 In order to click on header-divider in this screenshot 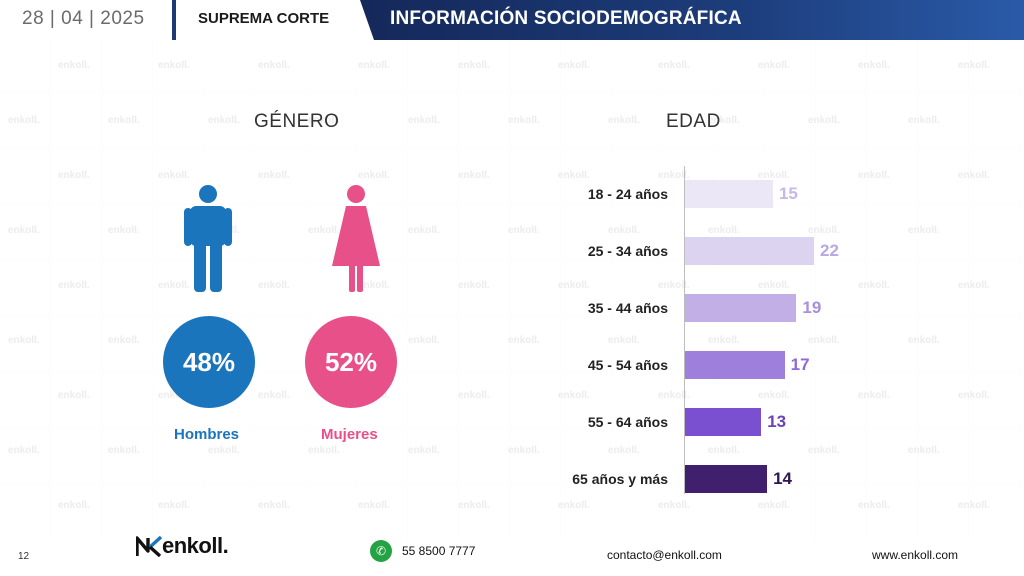, I will do `click(174, 20)`.